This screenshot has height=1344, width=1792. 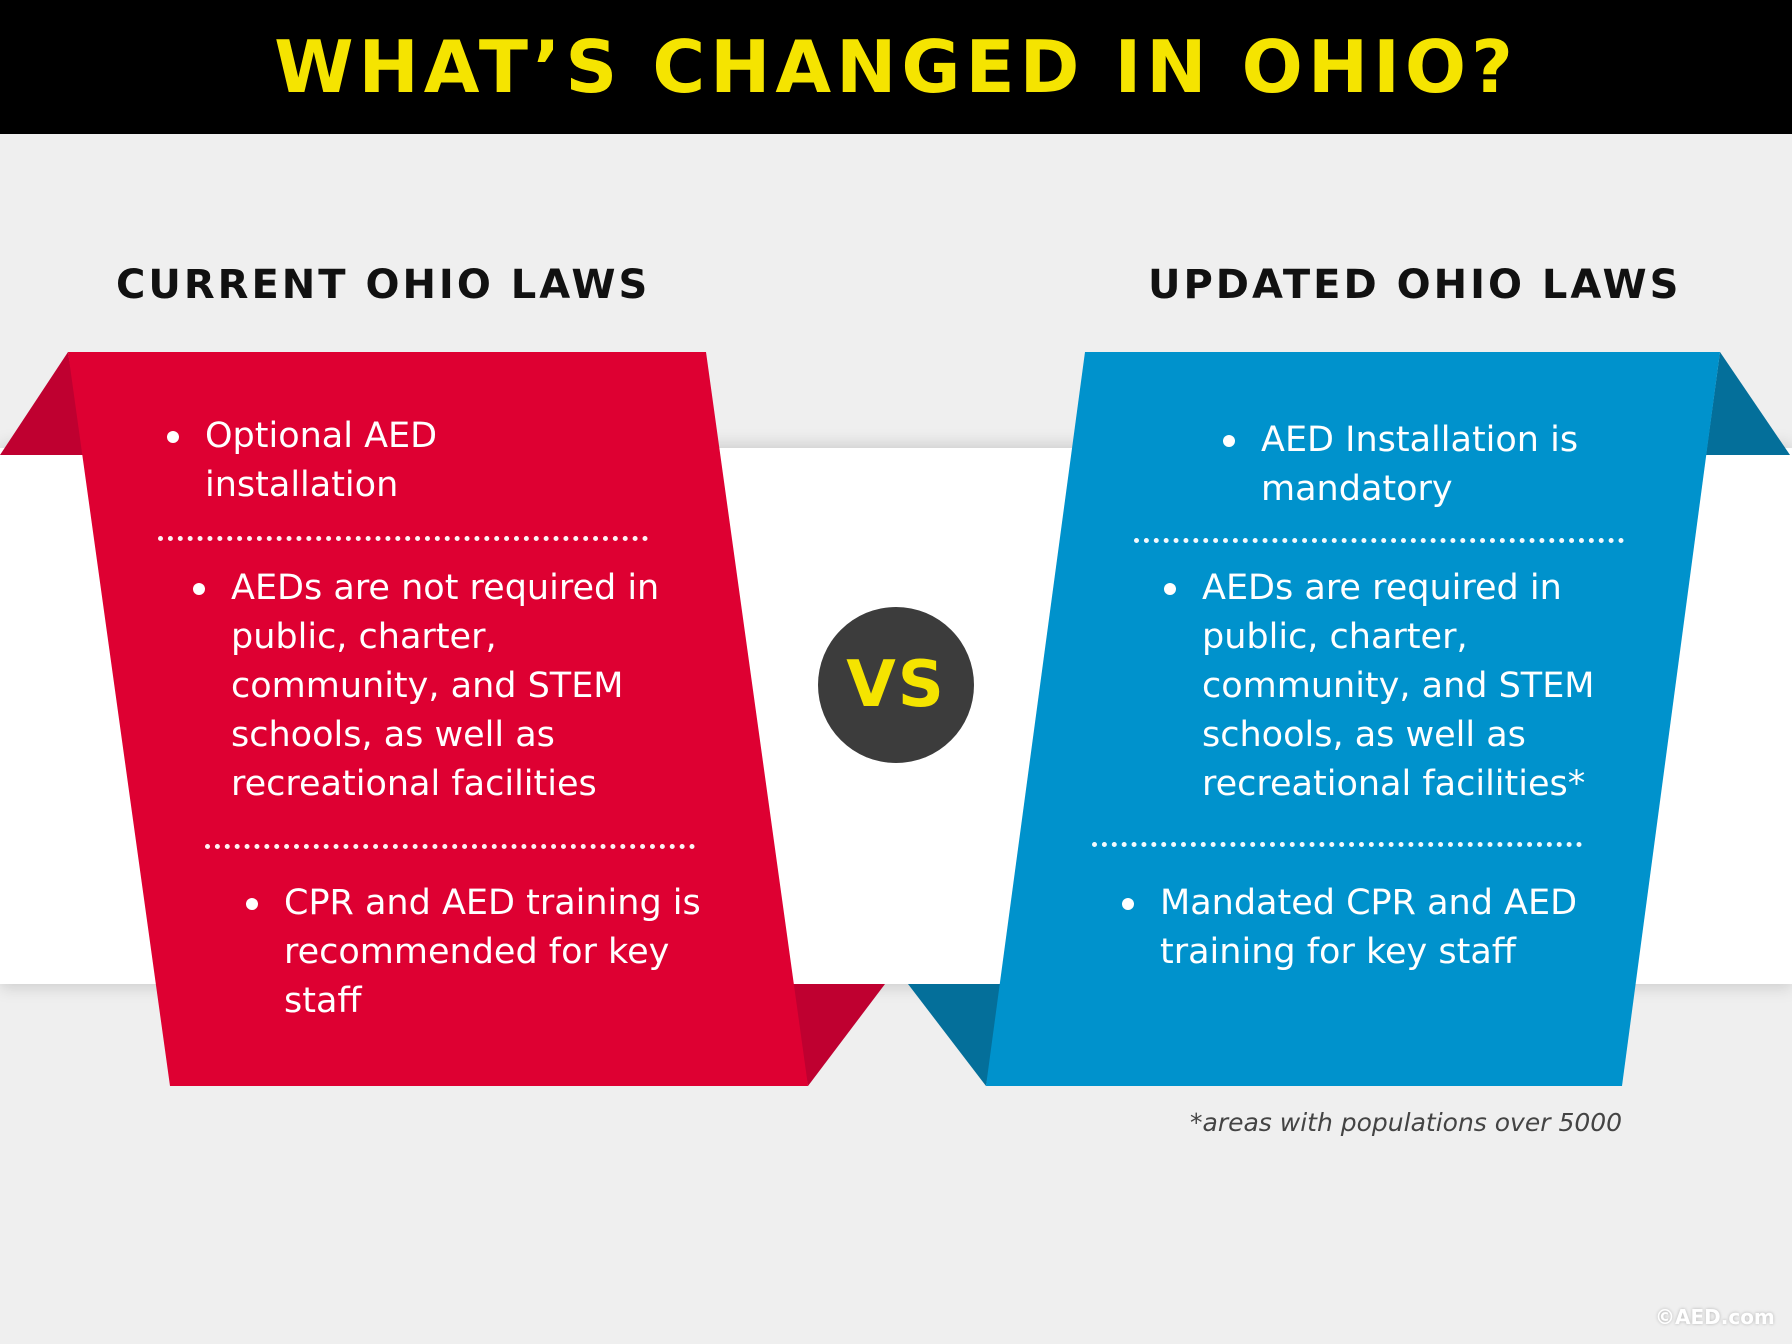 What do you see at coordinates (1715, 1317) in the screenshot?
I see `source-credit: ©AED.com` at bounding box center [1715, 1317].